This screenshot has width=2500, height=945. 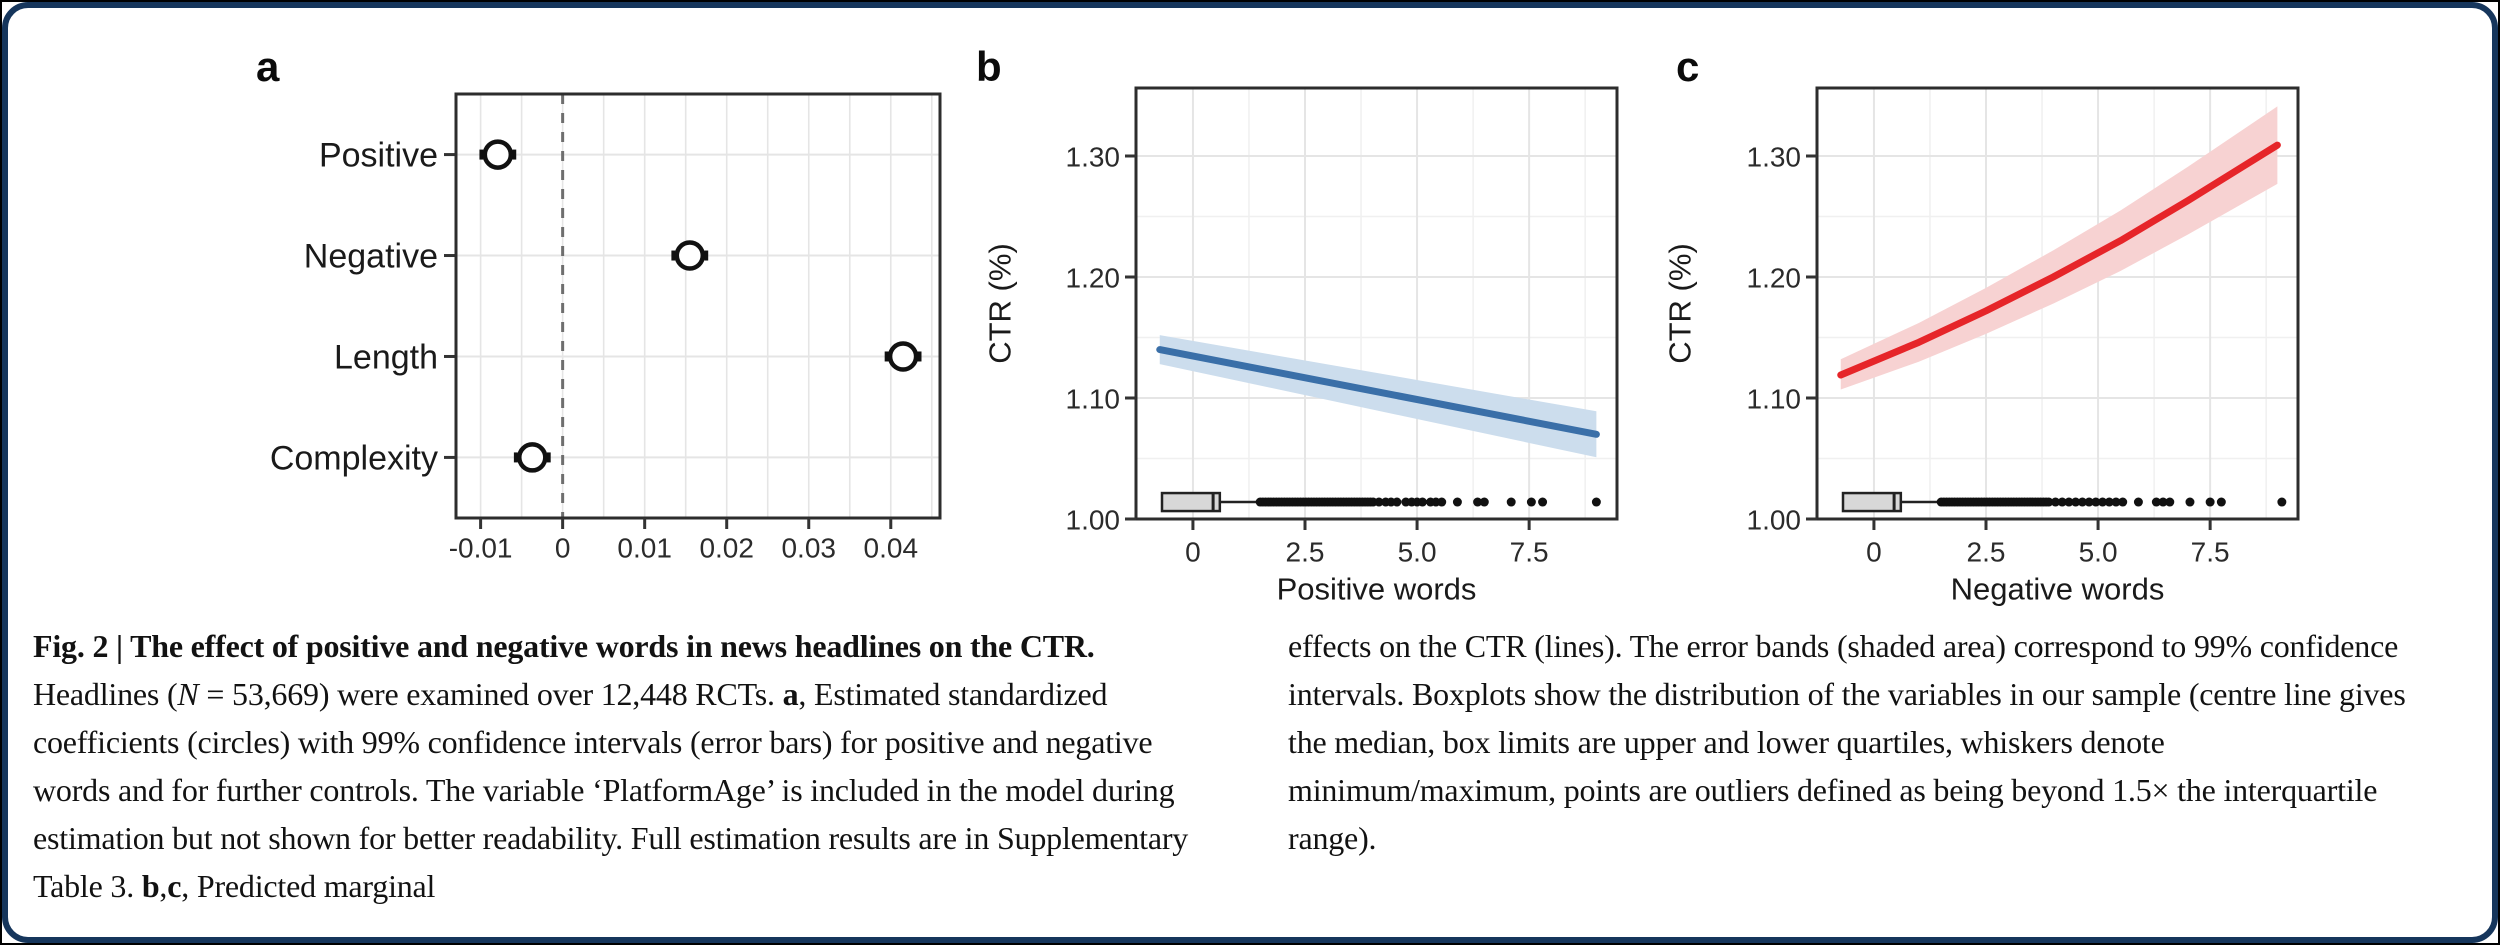 What do you see at coordinates (378, 156) in the screenshot?
I see `category-label: Positive` at bounding box center [378, 156].